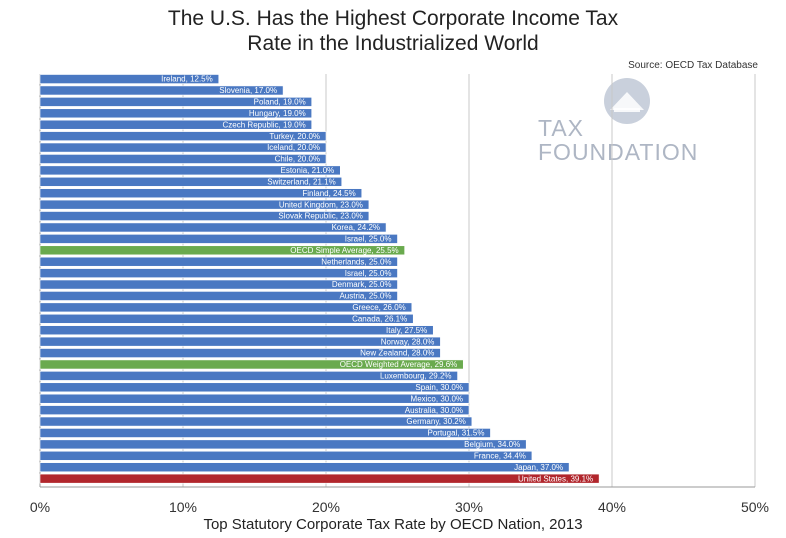  What do you see at coordinates (612, 507) in the screenshot?
I see `x-tick-label: 40%` at bounding box center [612, 507].